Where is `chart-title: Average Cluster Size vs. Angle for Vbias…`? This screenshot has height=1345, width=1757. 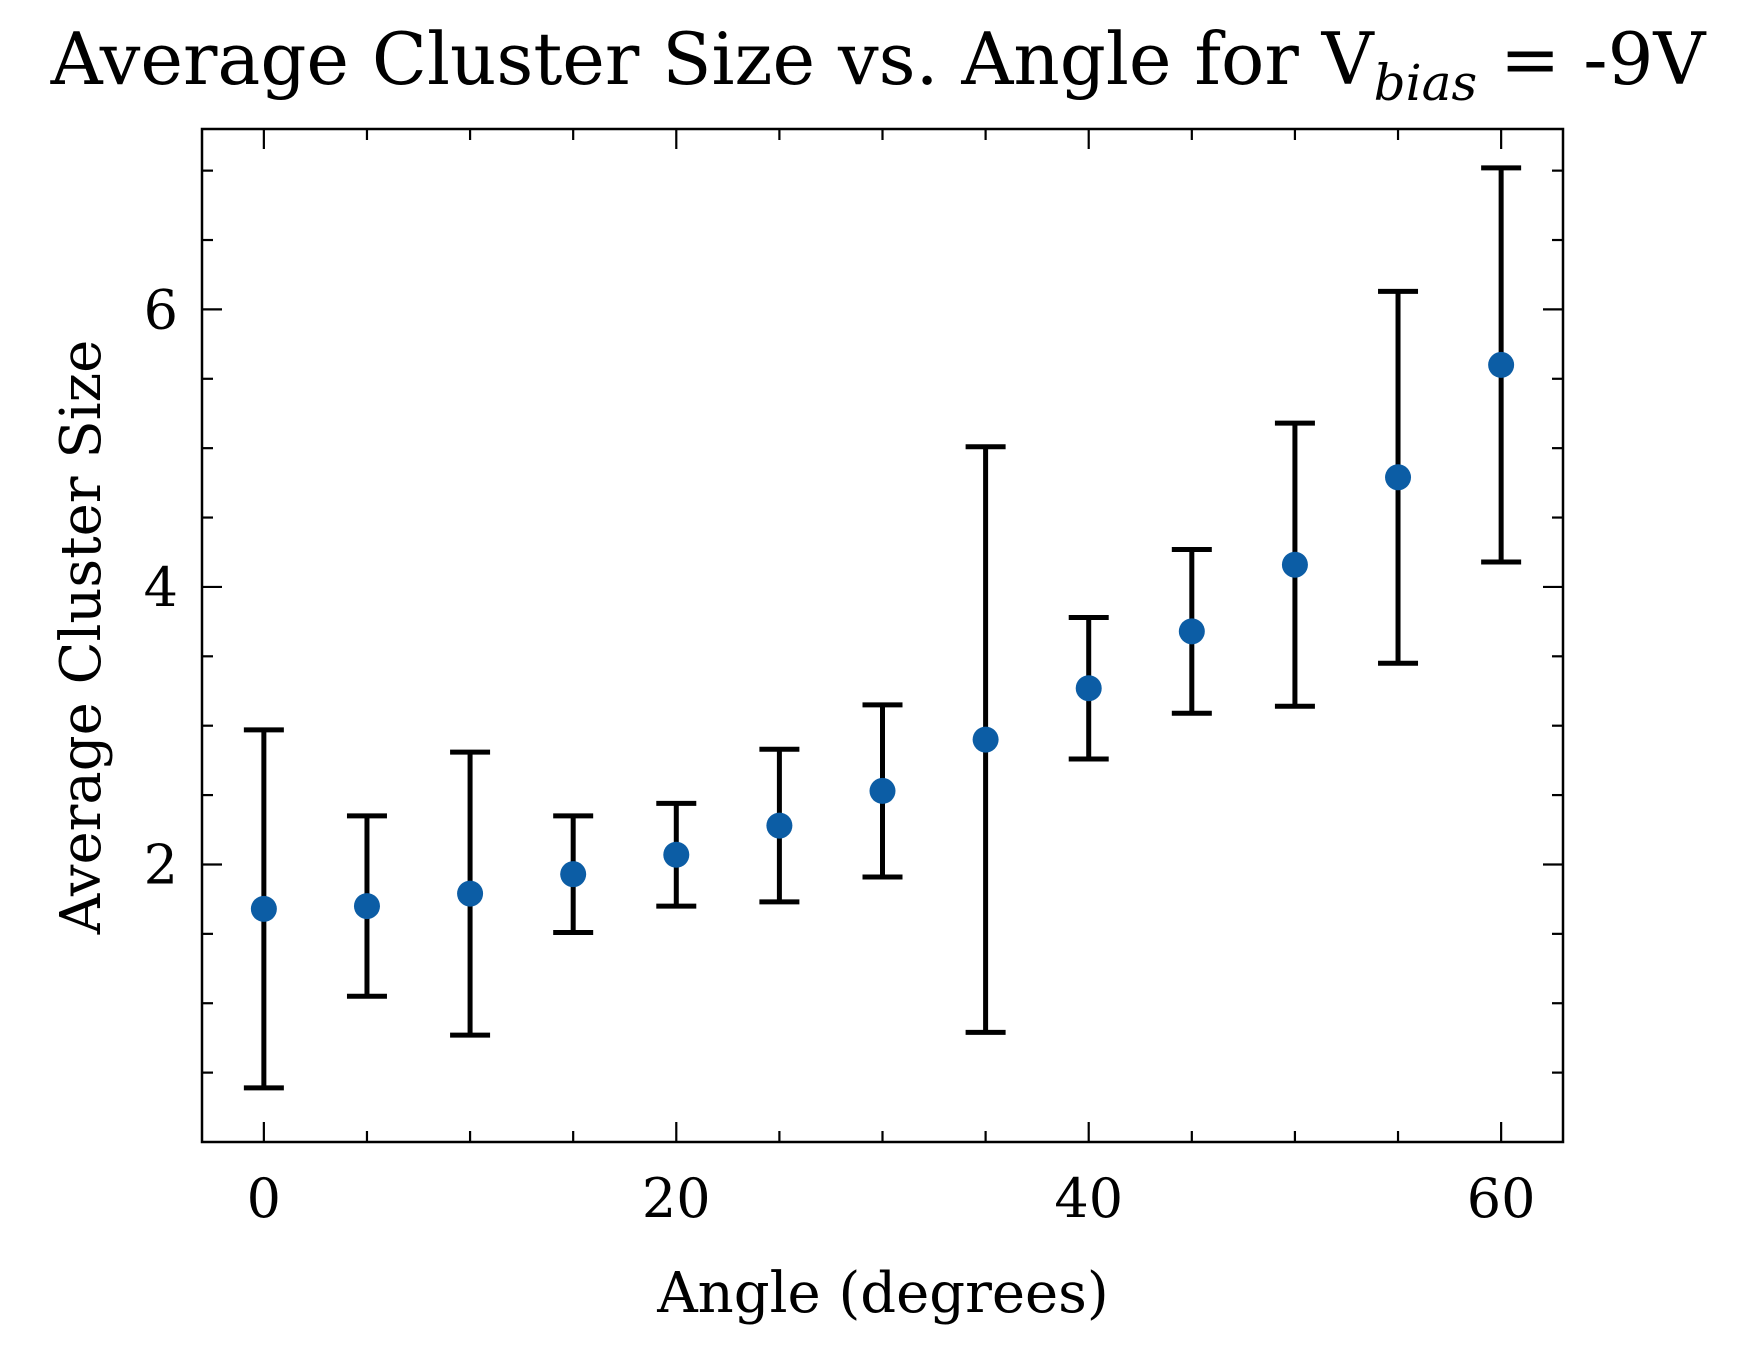
chart-title: Average Cluster Size vs. Angle for Vbias… is located at coordinates (879, 64).